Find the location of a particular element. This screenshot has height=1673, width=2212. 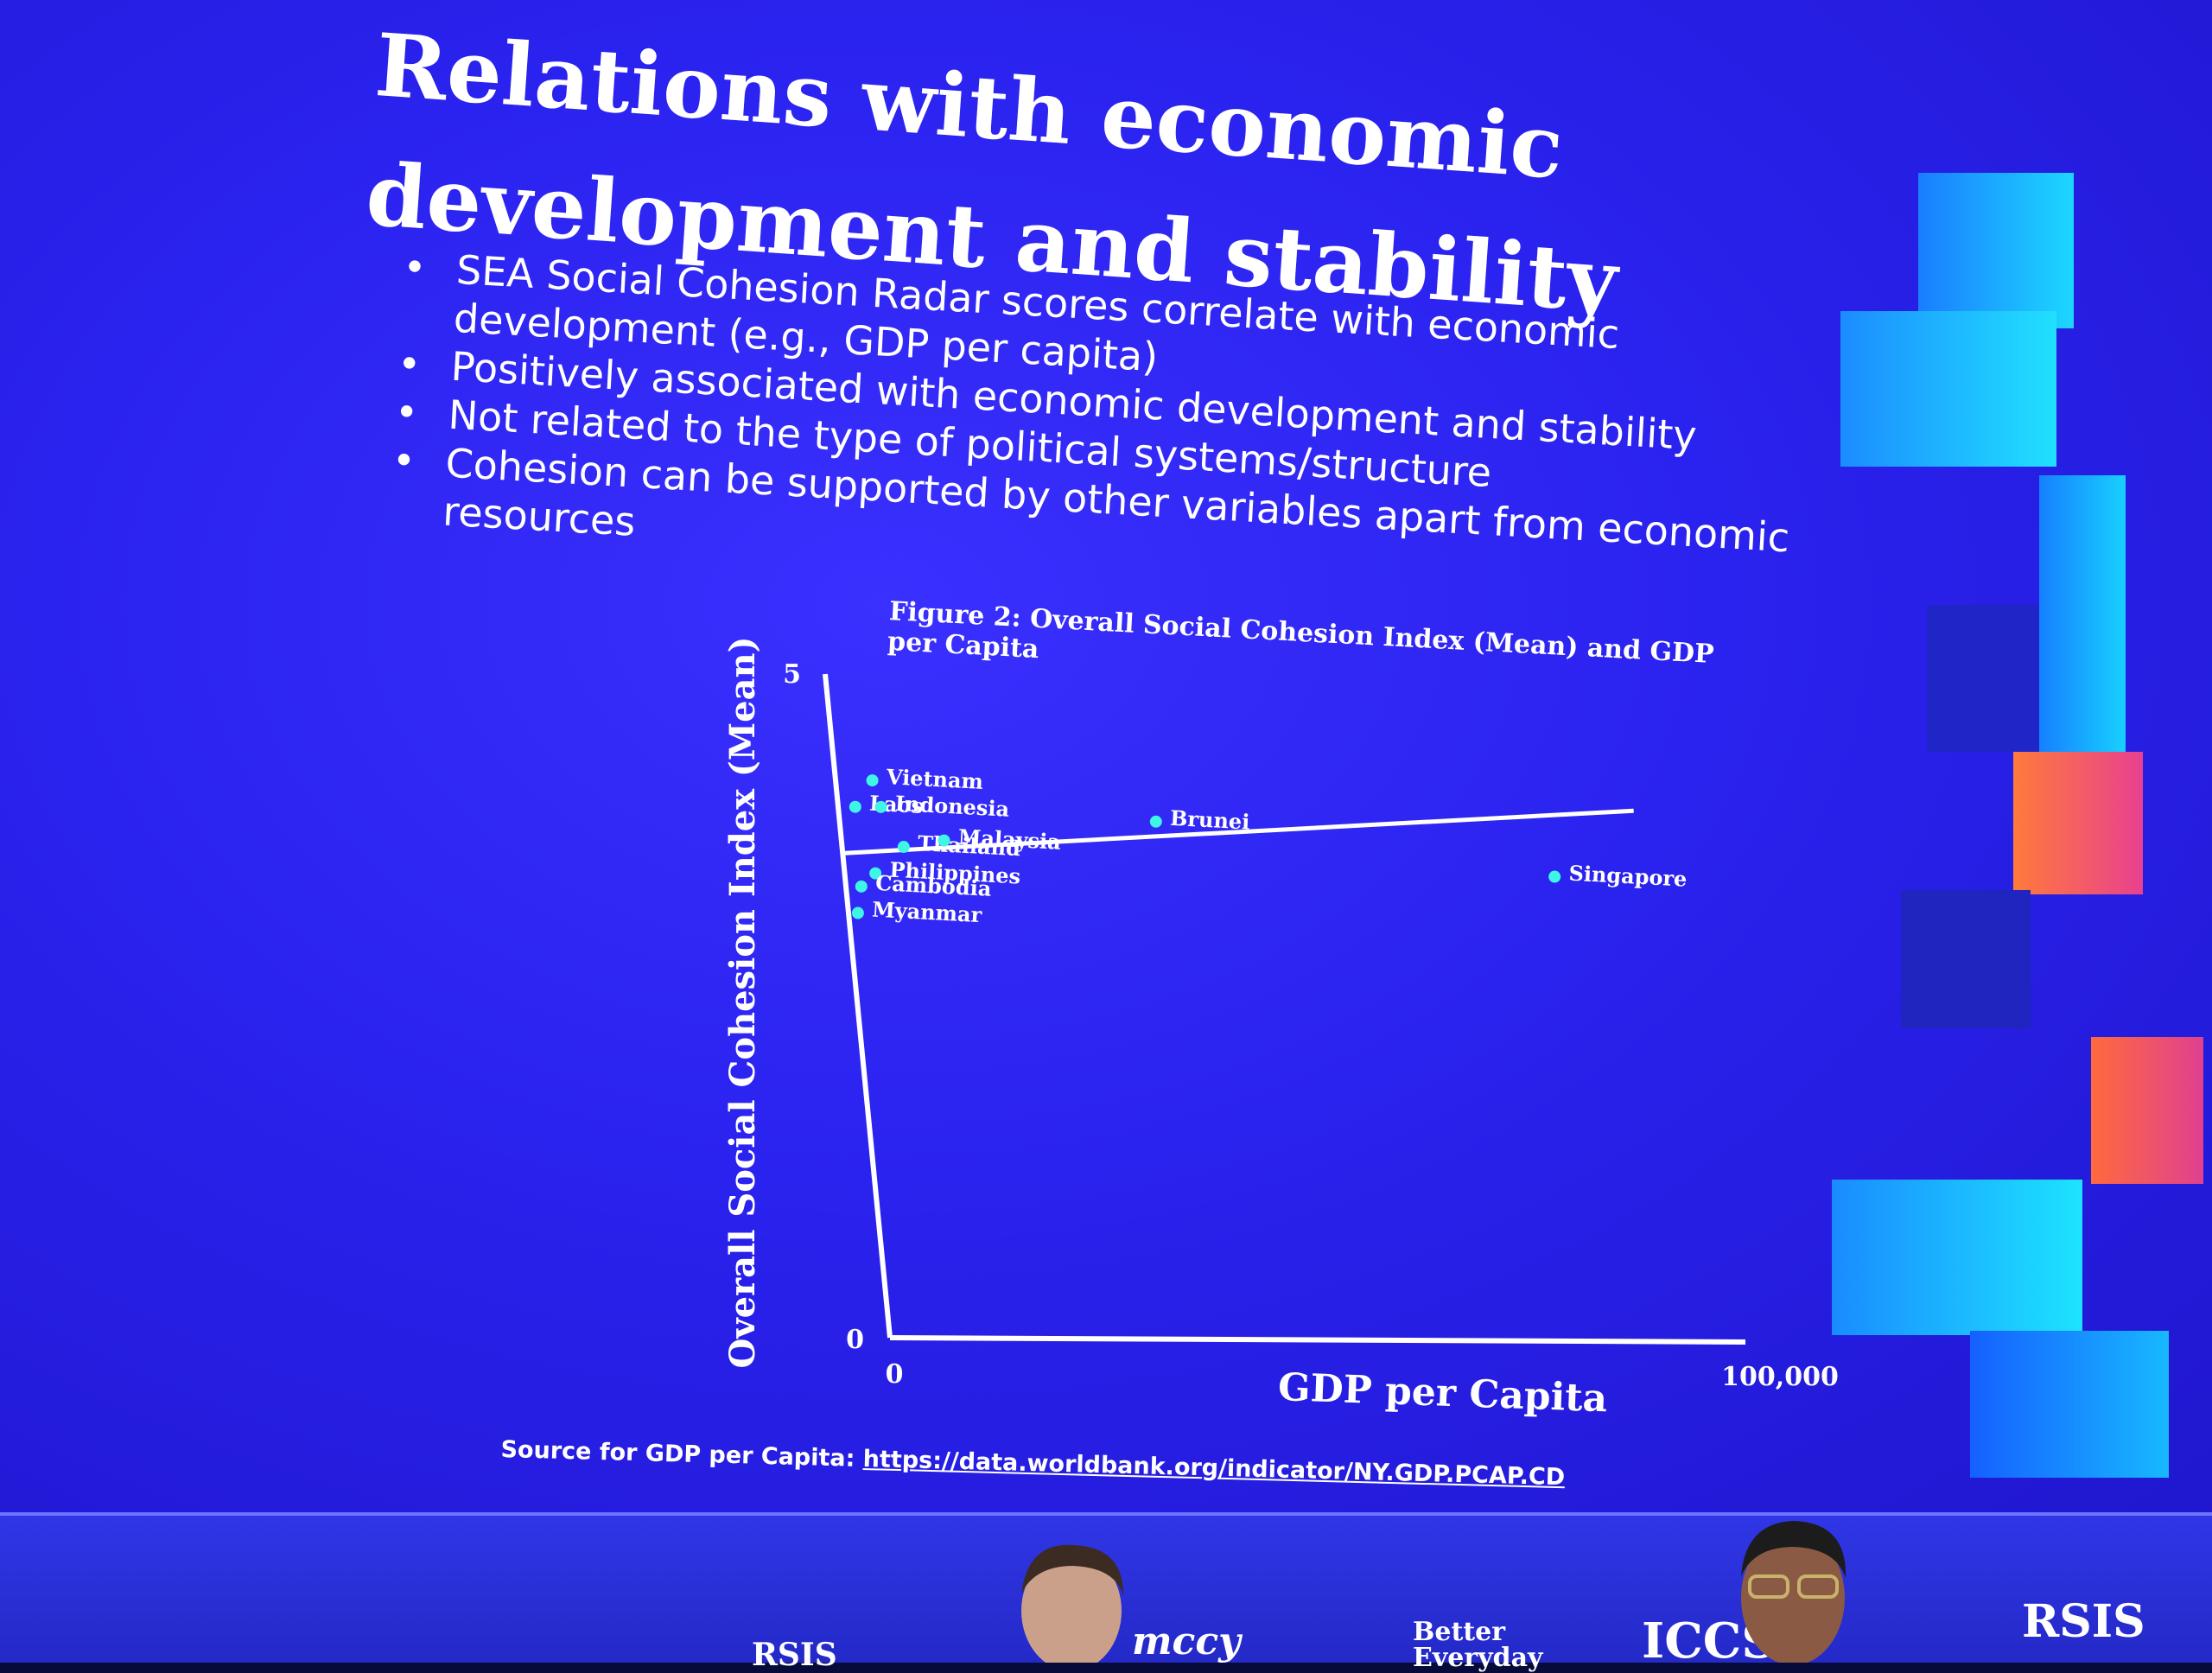

x-axis-line is located at coordinates (1317, 1340).